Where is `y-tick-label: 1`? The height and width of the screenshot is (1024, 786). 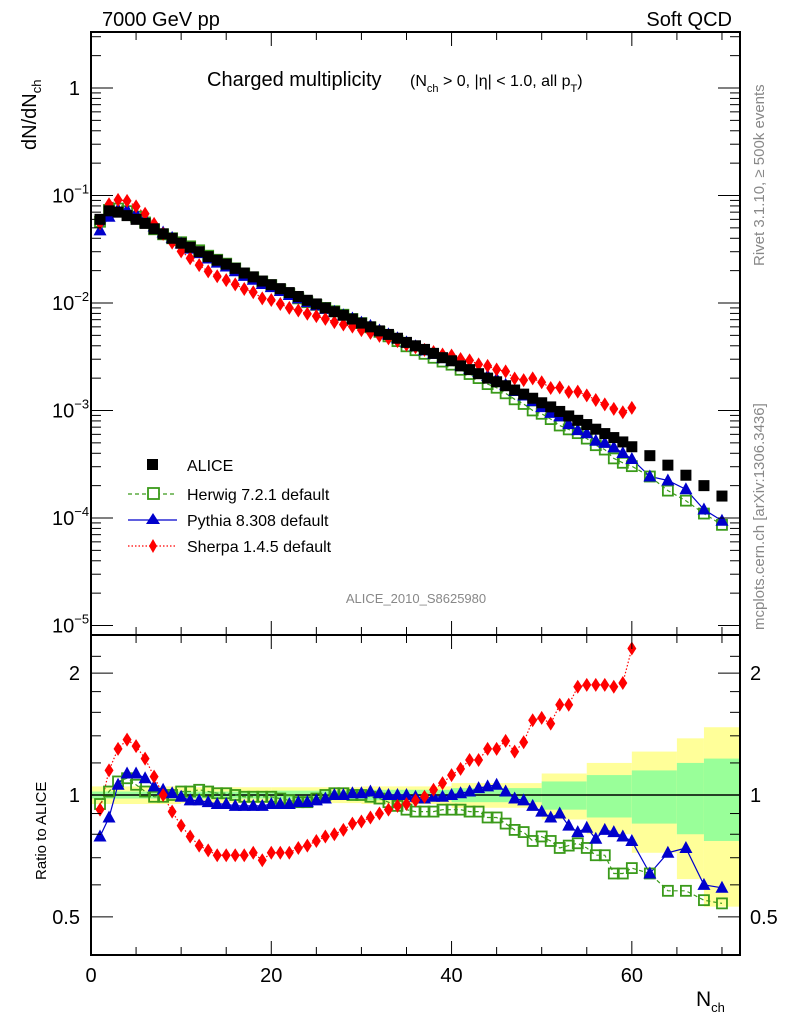 y-tick-label: 1 is located at coordinates (74, 89).